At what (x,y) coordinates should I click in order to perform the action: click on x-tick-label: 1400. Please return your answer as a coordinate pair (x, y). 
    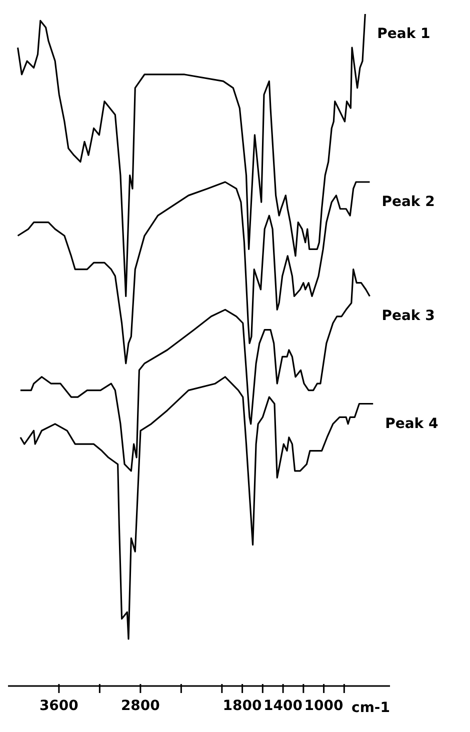
    Looking at the image, I should click on (283, 706).